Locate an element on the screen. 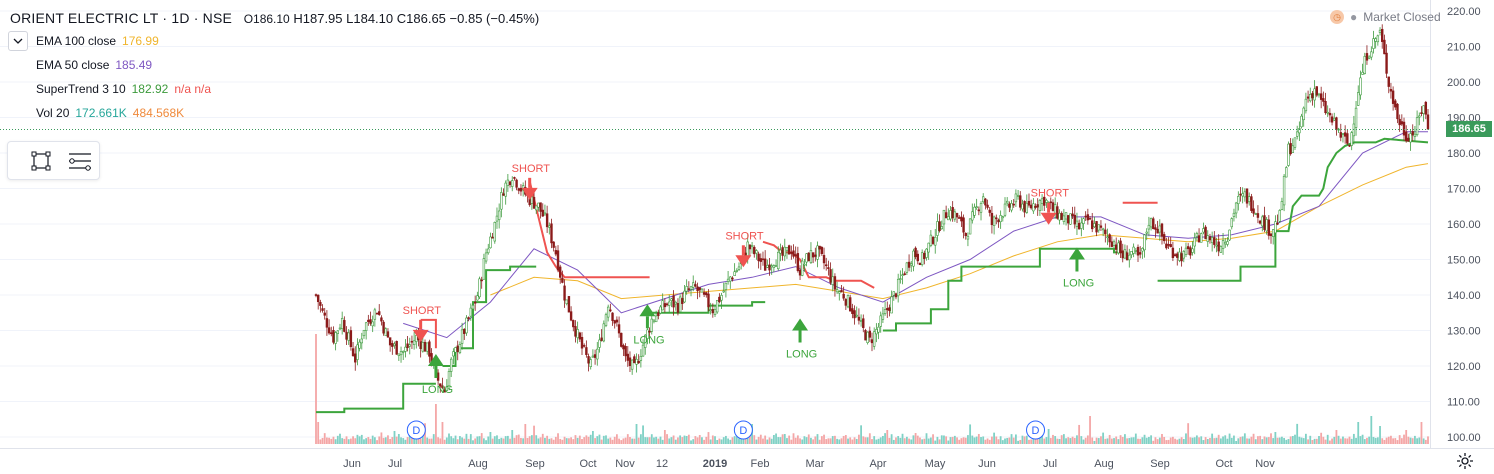 The width and height of the screenshot is (1494, 474). indicator-ema100: EMA 100 close 176.99 is located at coordinates (97, 41).